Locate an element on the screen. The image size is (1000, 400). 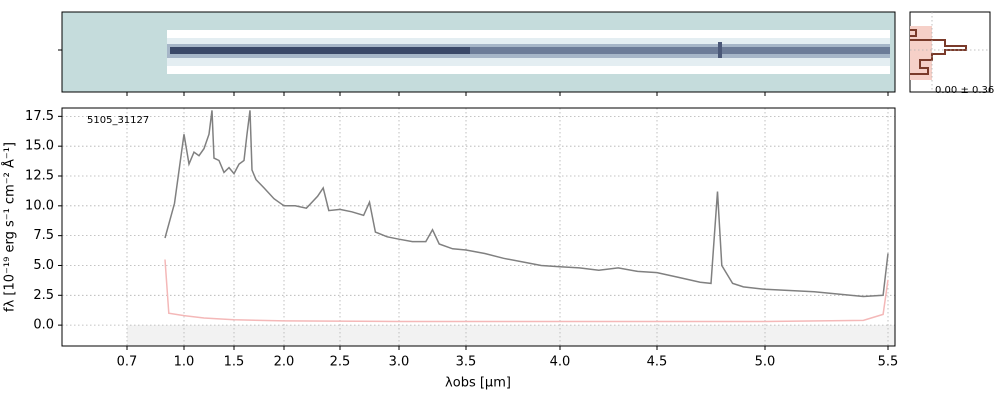
x-tick-label: 1.0 is located at coordinates (184, 362).